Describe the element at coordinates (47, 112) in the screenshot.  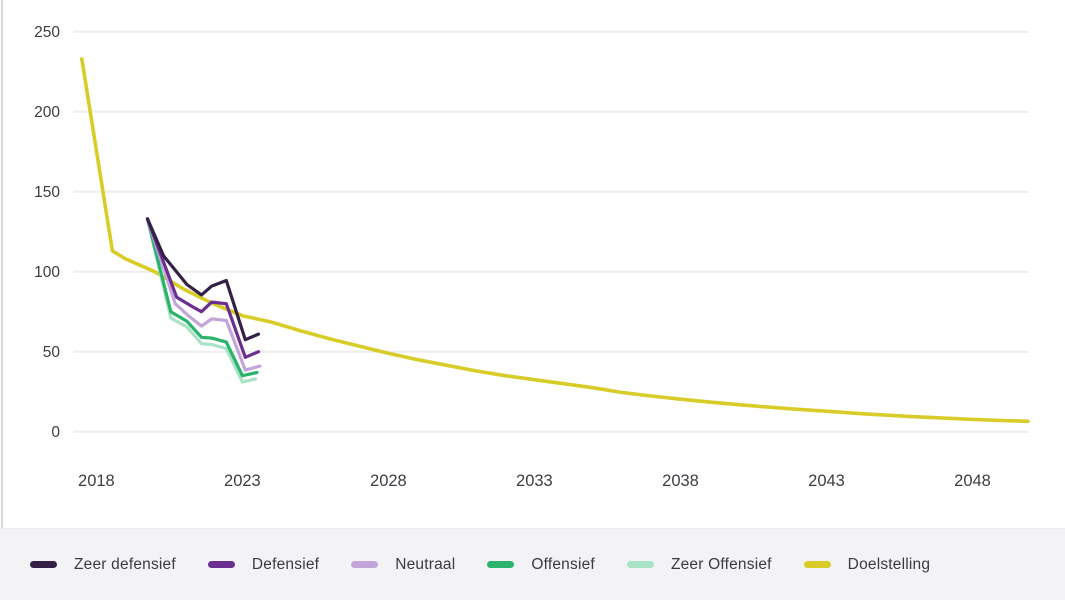
I see `y-axis-tick-label: 200` at that location.